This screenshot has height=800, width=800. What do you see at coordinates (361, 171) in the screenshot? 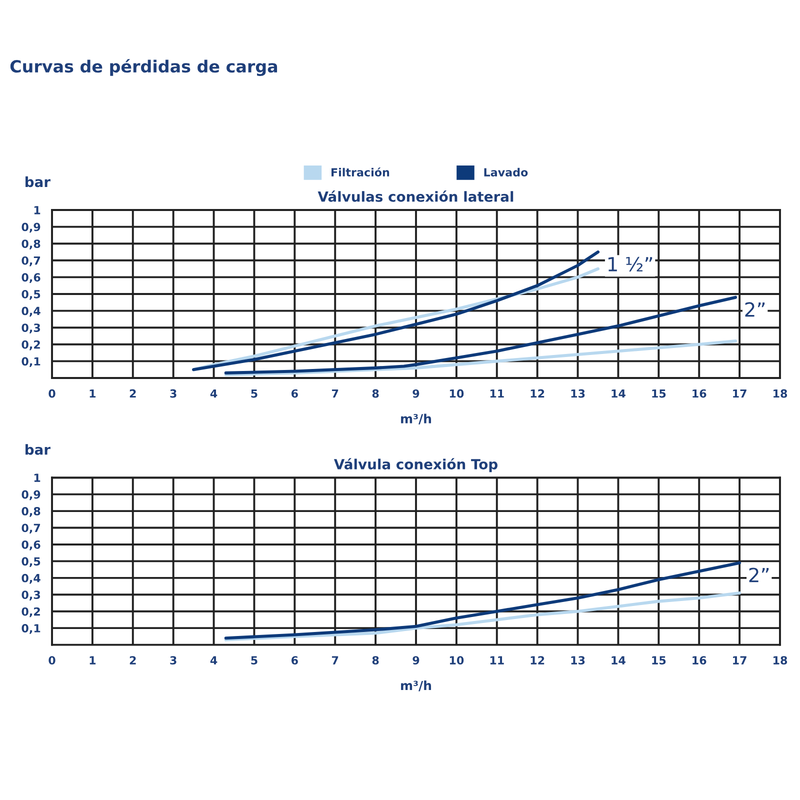
I see `legend-label: Filtración` at bounding box center [361, 171].